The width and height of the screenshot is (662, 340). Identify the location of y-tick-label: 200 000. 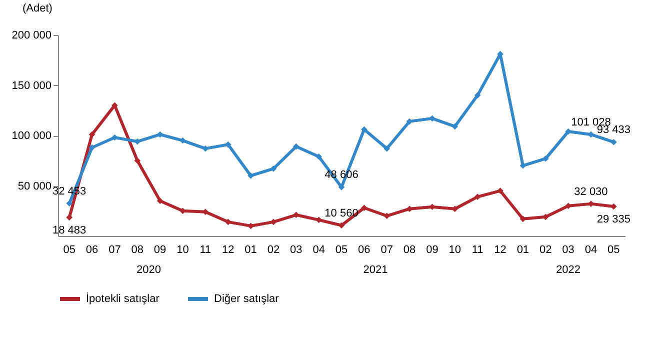
(32, 36).